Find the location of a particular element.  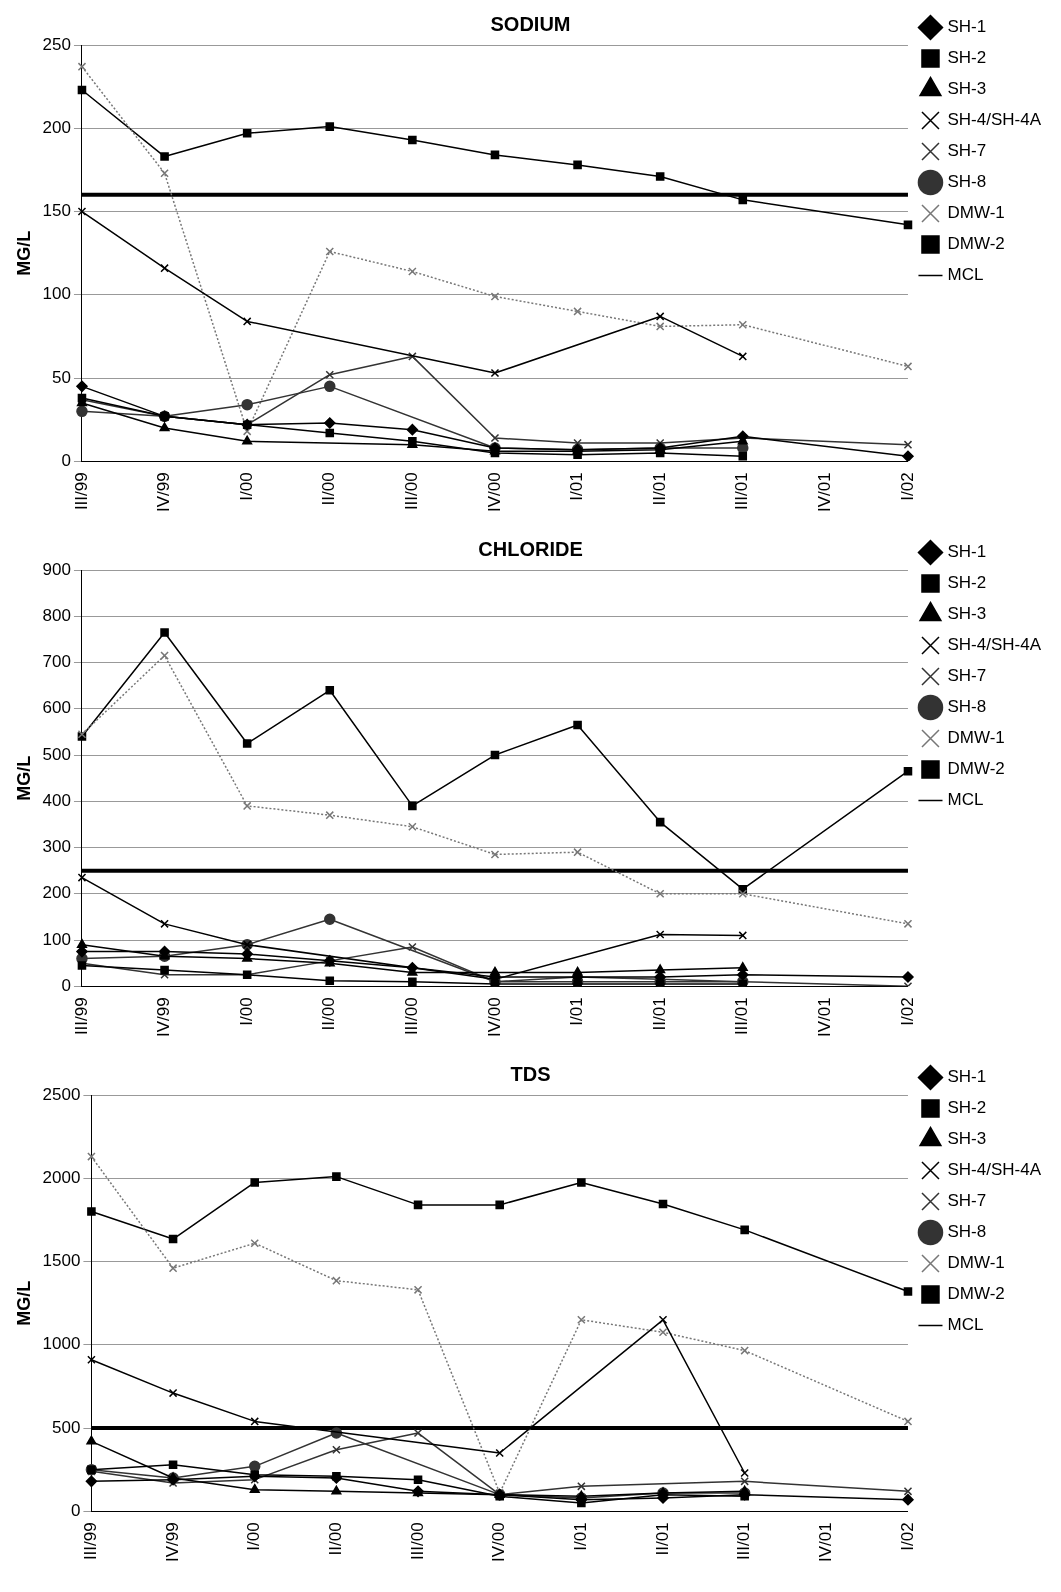

chart-title: SODIUM is located at coordinates (530, 23).